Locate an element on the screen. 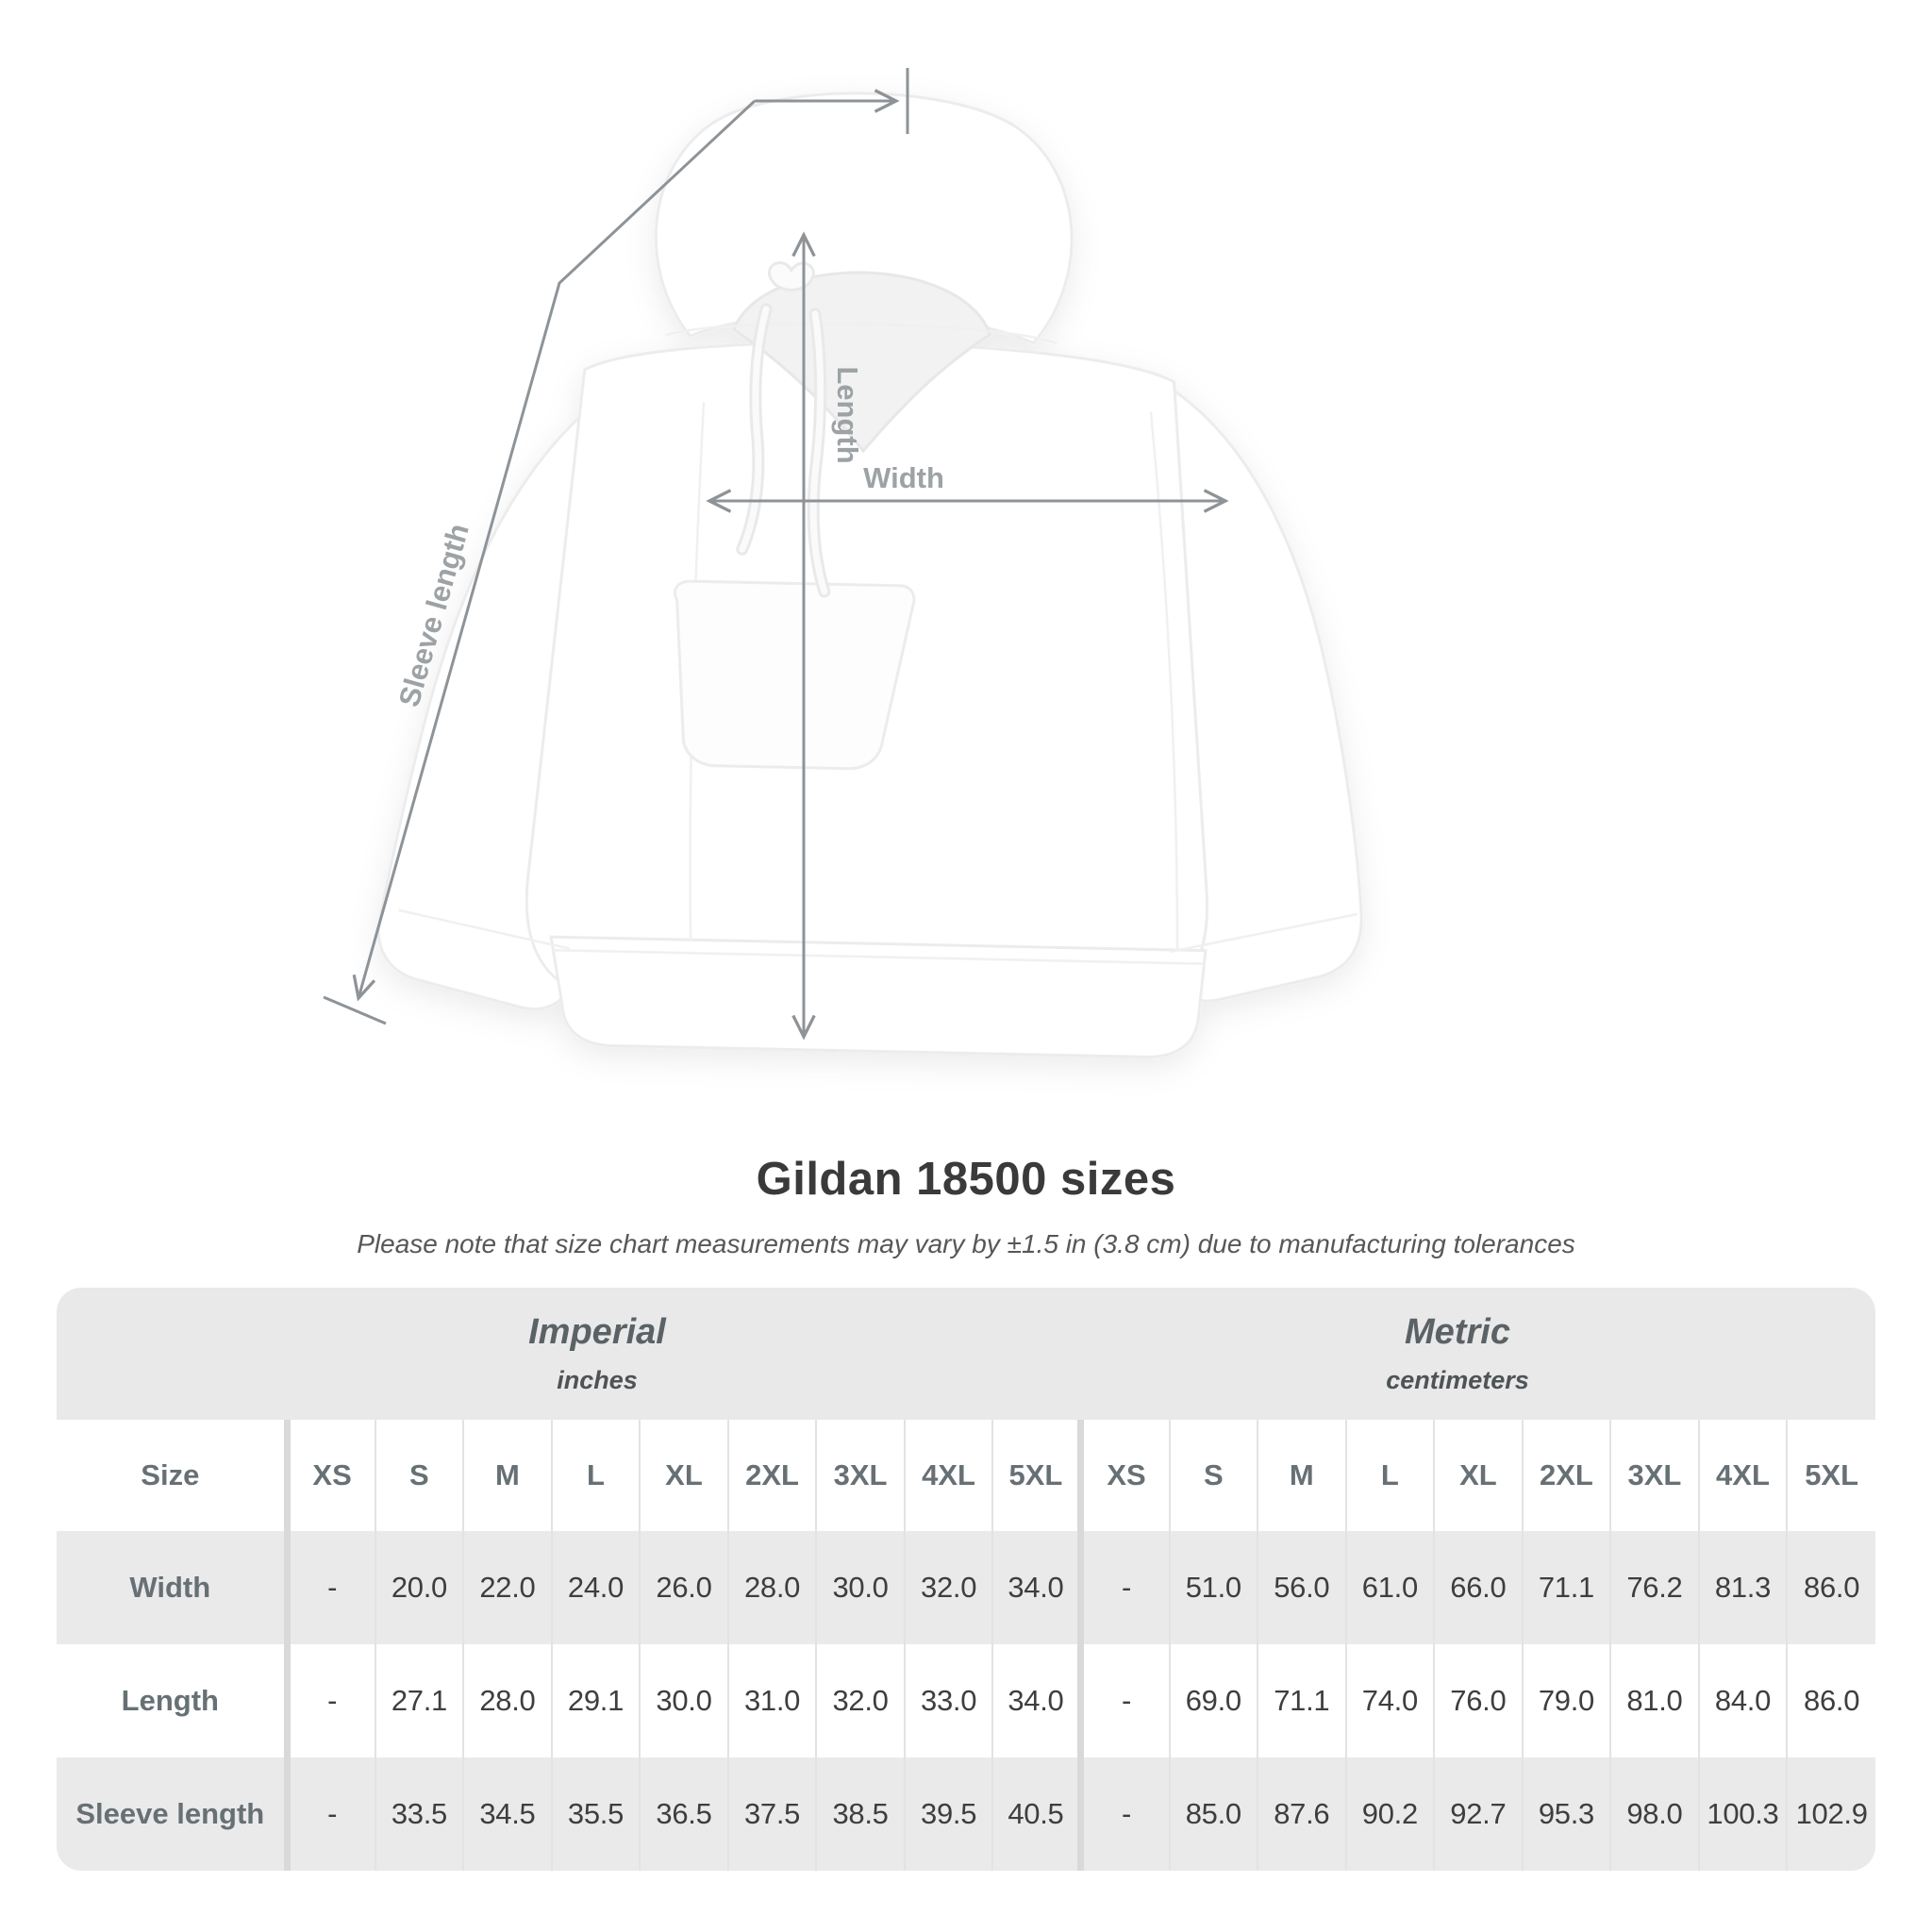 The width and height of the screenshot is (1932, 1932). cell-length-metric-xs: - is located at coordinates (1123, 1701).